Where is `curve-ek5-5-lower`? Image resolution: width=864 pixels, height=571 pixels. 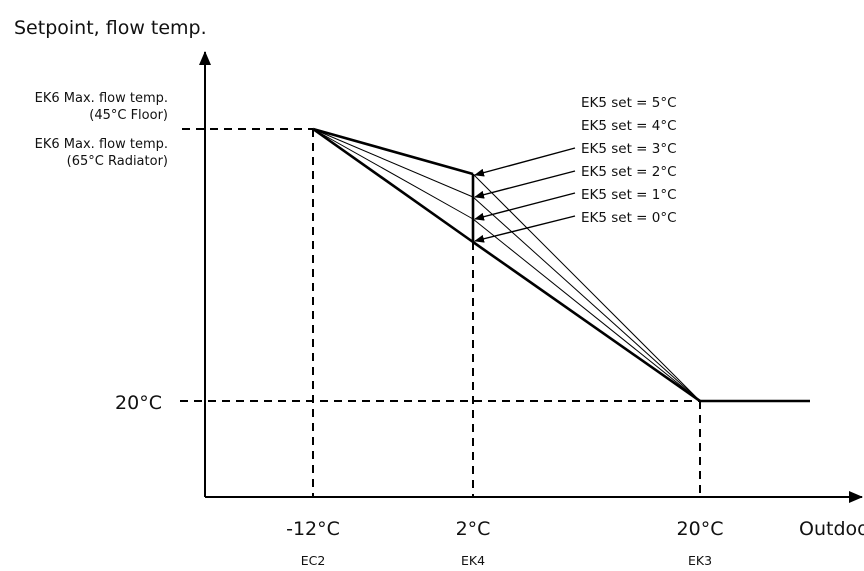 curve-ek5-5-lower is located at coordinates (586, 287).